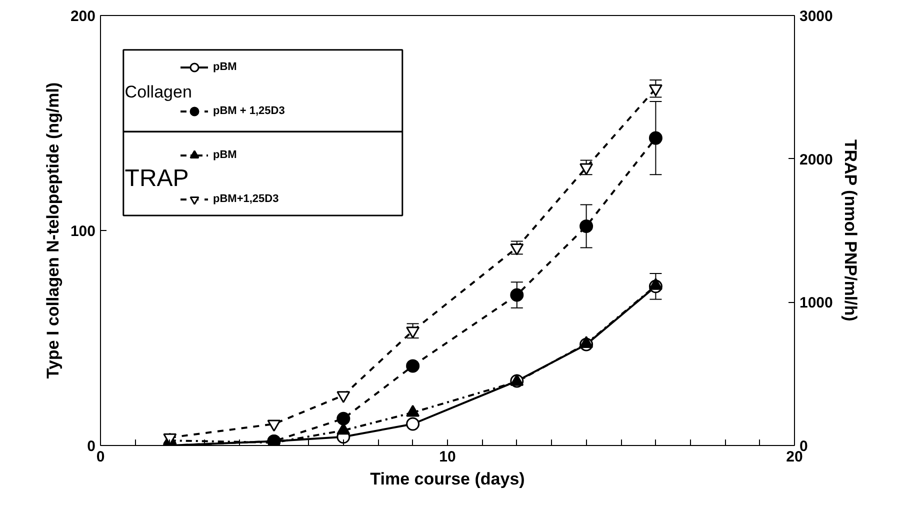  I want to click on y-tick-label: 0, so click(91, 446).